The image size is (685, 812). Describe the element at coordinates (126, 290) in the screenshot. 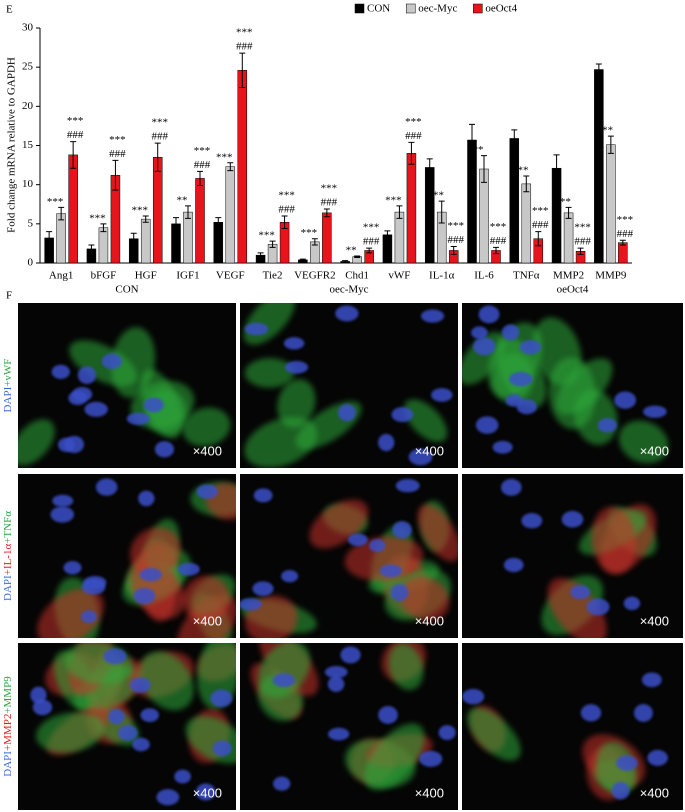

I see `column-header: CON` at that location.